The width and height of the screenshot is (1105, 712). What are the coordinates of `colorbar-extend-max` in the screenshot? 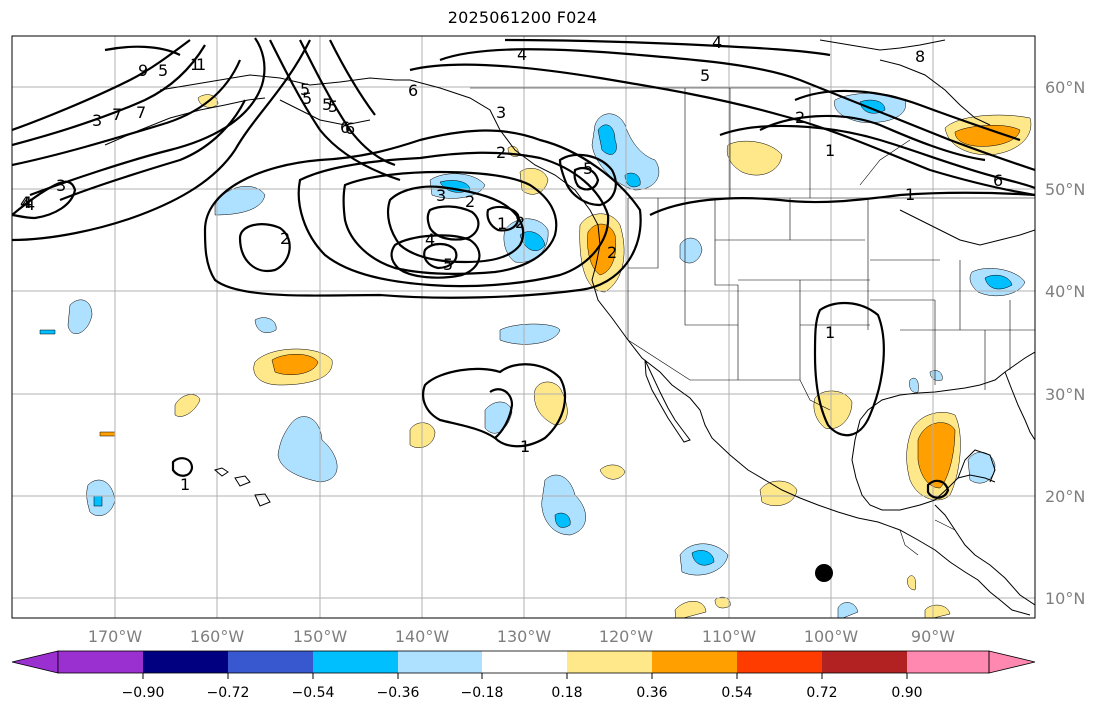 It's located at (1012, 662).